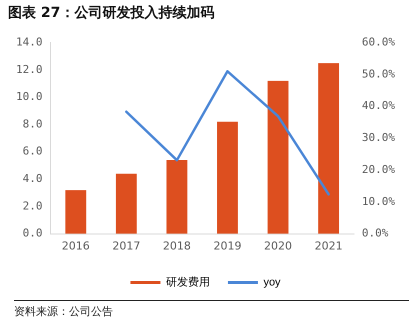 This screenshot has height=331, width=417. What do you see at coordinates (176, 245) in the screenshot?
I see `x-tick-label: 2018` at bounding box center [176, 245].